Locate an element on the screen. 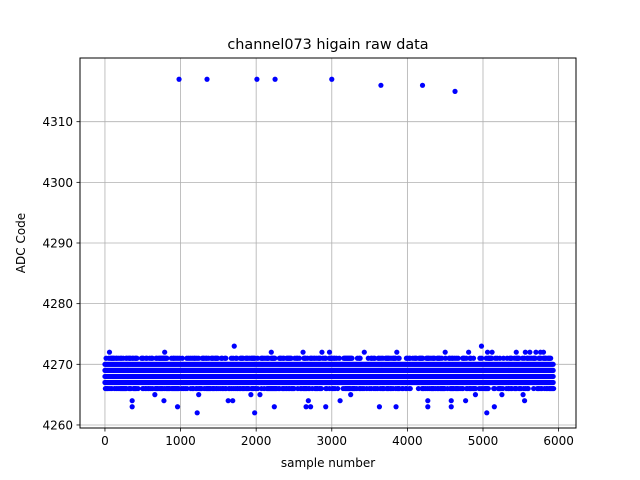  y-tick-label: 4270 is located at coordinates (57, 365).